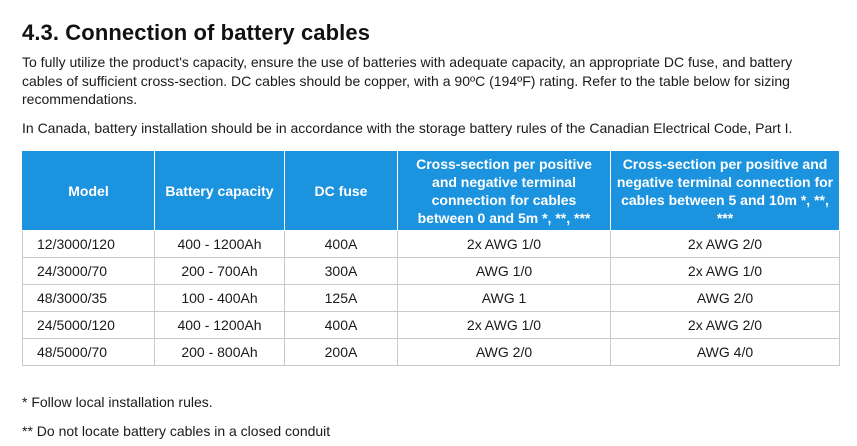 The height and width of the screenshot is (446, 857). Describe the element at coordinates (725, 352) in the screenshot. I see `cell-cross-section-5-10m: AWG 4/0` at that location.